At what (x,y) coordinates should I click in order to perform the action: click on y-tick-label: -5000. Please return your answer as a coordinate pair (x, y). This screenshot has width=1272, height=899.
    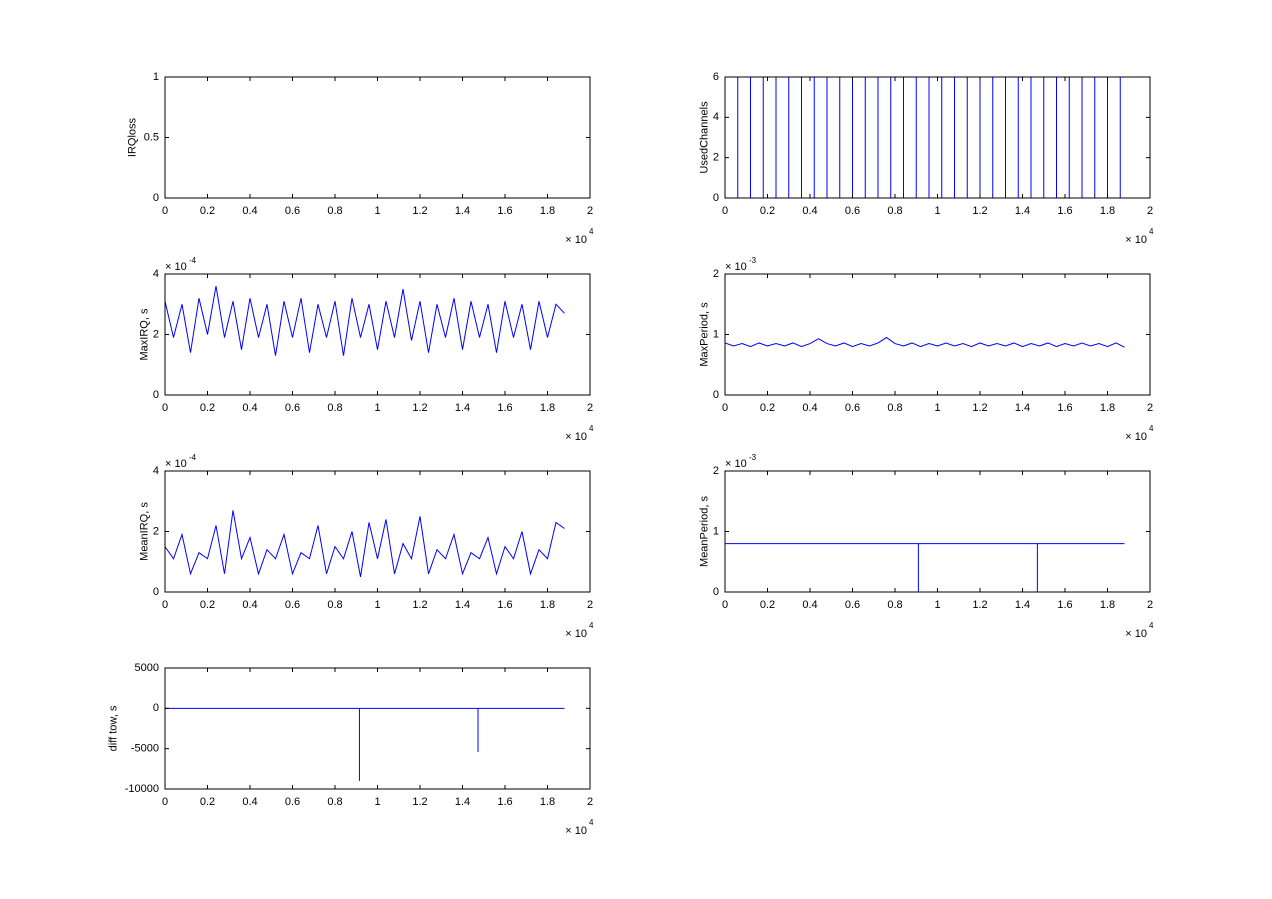
    Looking at the image, I should click on (145, 749).